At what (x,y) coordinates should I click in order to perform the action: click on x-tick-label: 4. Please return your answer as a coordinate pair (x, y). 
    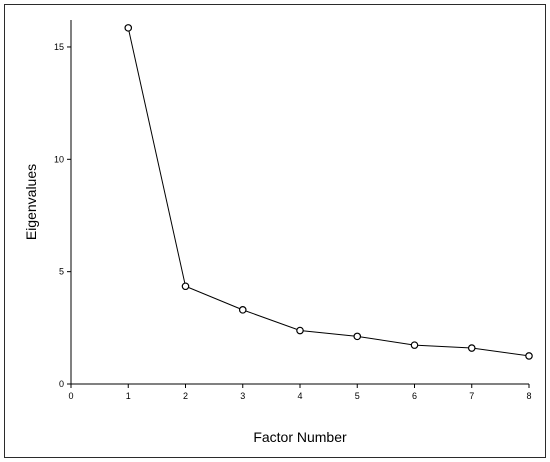
    Looking at the image, I should click on (299, 396).